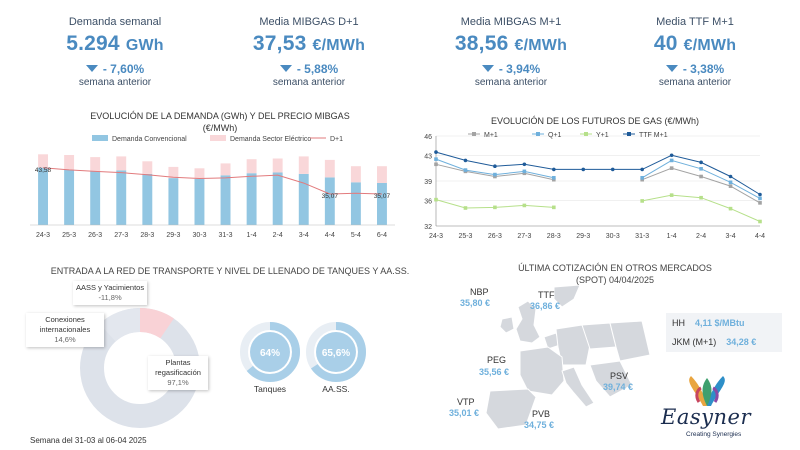 Image resolution: width=800 pixels, height=450 pixels. Describe the element at coordinates (428, 156) in the screenshot. I see `y-tick-label: 43` at that location.